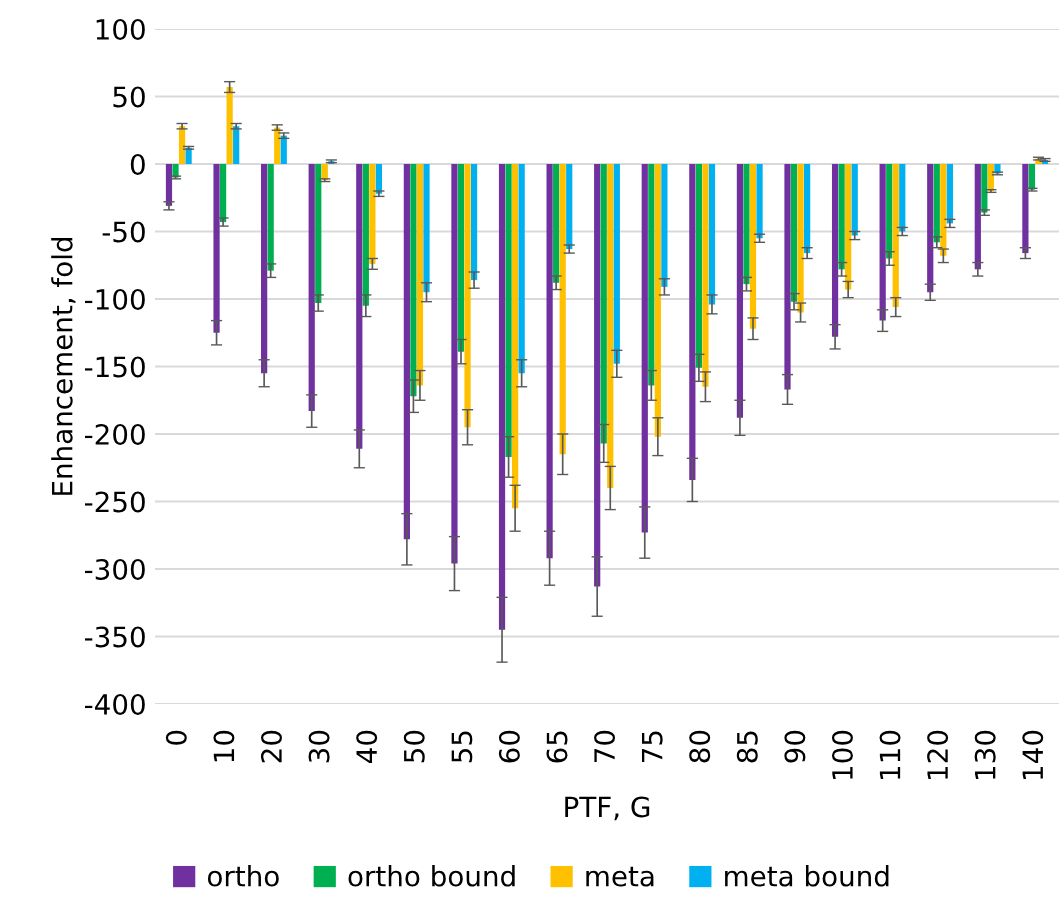  I want to click on y-tick-label: -100, so click(114, 299).